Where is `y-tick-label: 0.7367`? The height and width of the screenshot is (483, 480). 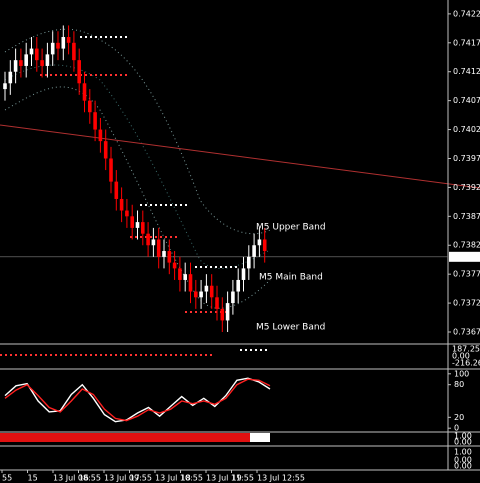
y-tick-label: 0.7367 is located at coordinates (466, 332).